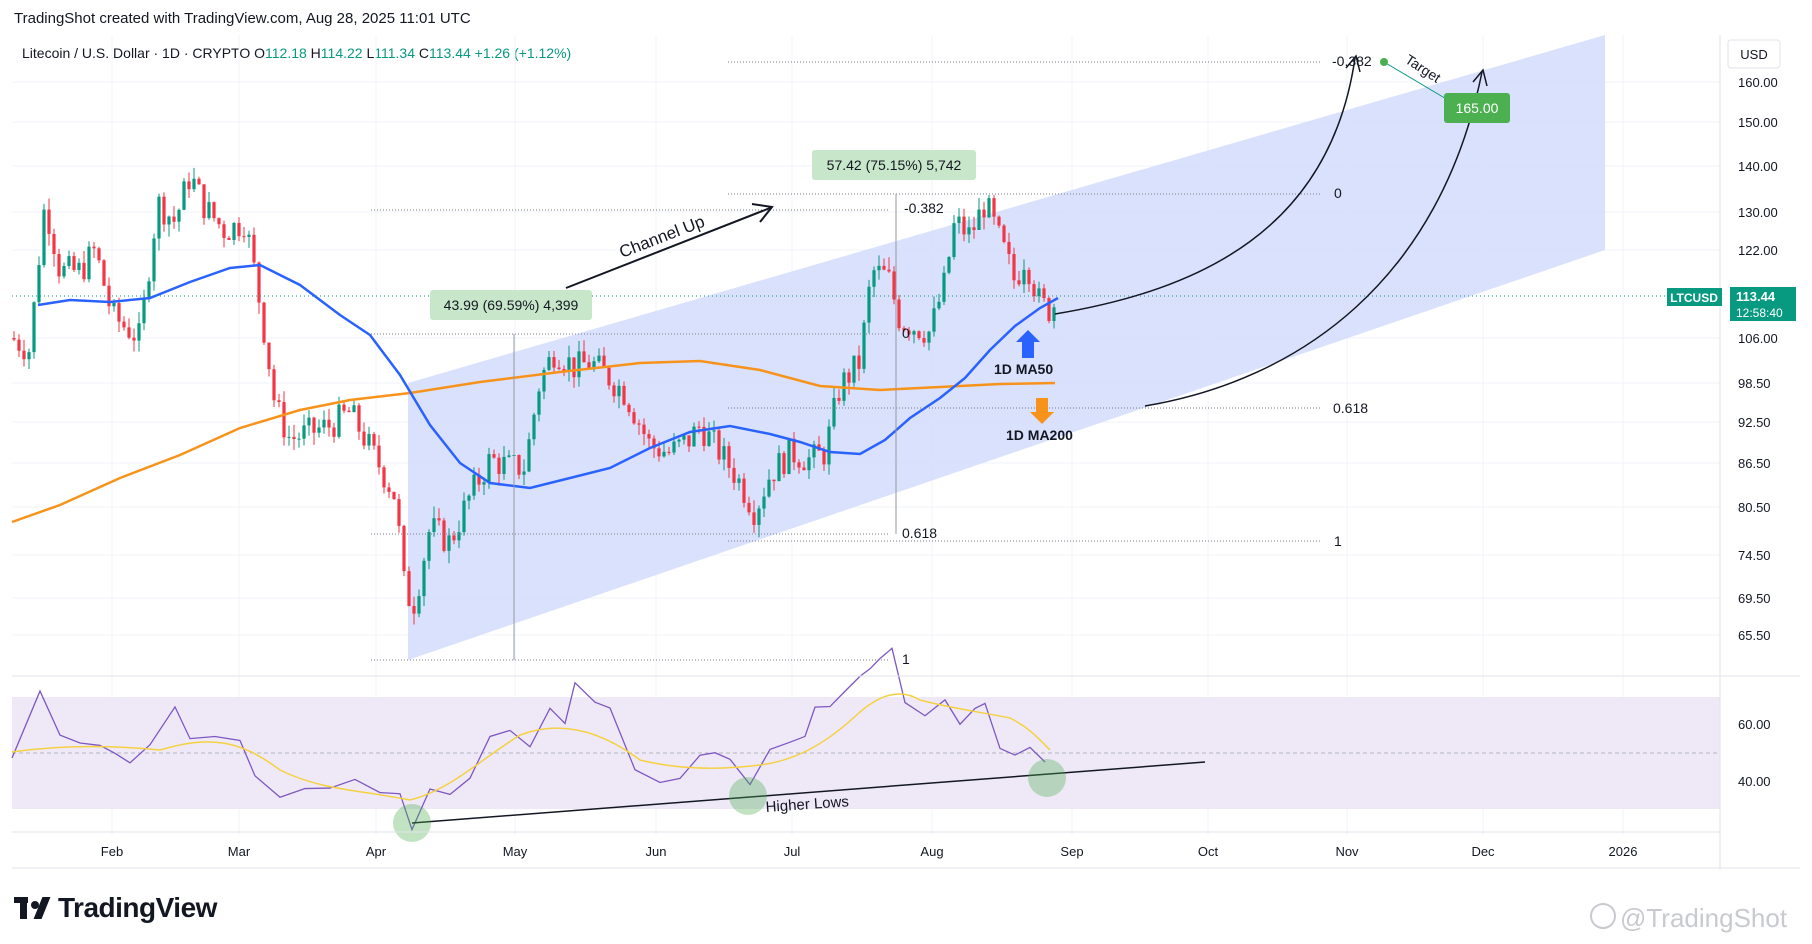 The width and height of the screenshot is (1812, 944). Describe the element at coordinates (808, 792) in the screenshot. I see `higher-lows-line` at that location.